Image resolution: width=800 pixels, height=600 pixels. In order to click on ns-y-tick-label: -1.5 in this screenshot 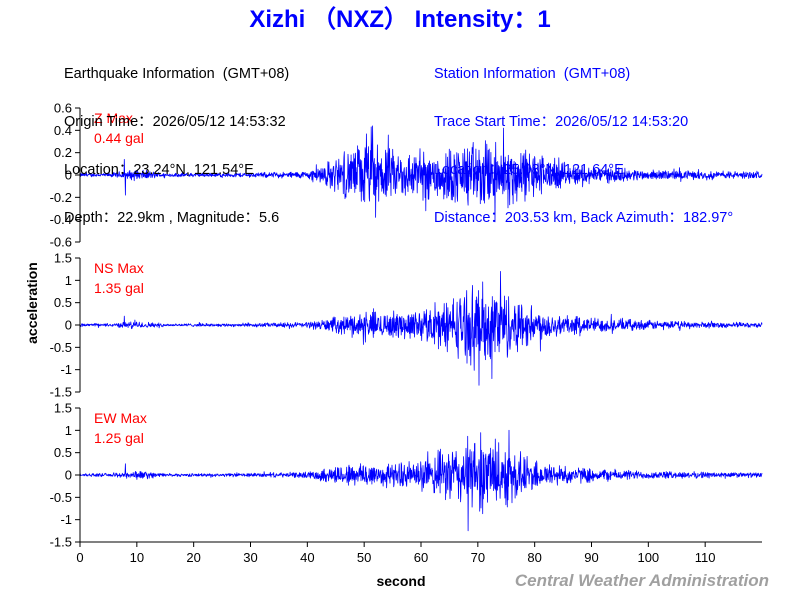, I will do `click(61, 392)`.